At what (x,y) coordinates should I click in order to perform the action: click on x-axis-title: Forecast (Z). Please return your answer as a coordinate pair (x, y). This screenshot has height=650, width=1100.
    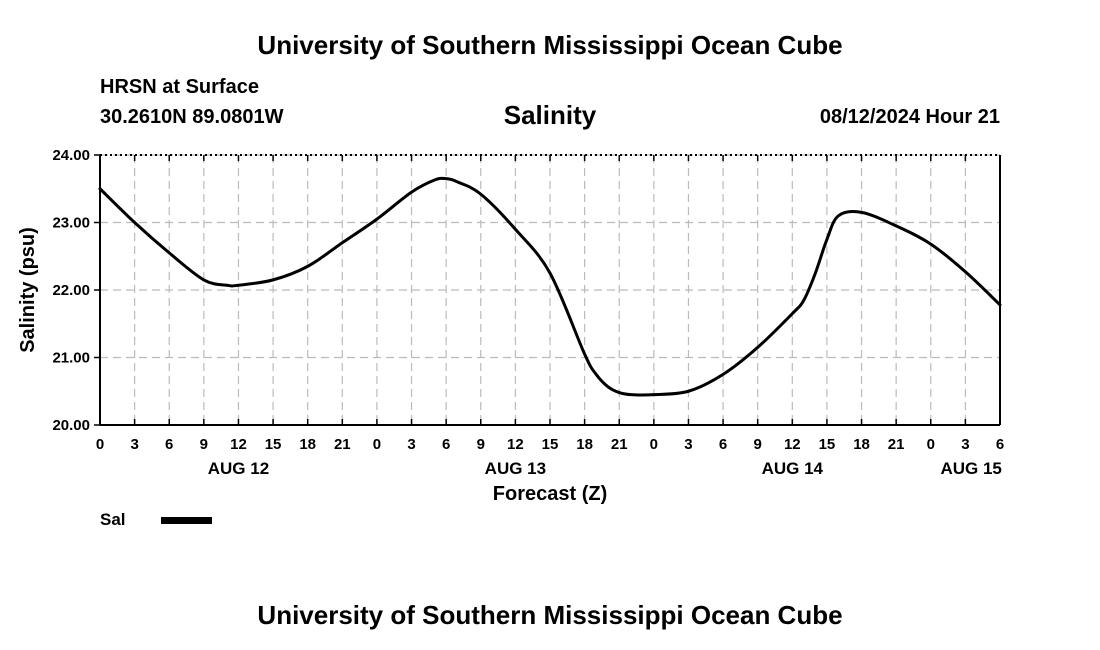
    Looking at the image, I should click on (550, 494).